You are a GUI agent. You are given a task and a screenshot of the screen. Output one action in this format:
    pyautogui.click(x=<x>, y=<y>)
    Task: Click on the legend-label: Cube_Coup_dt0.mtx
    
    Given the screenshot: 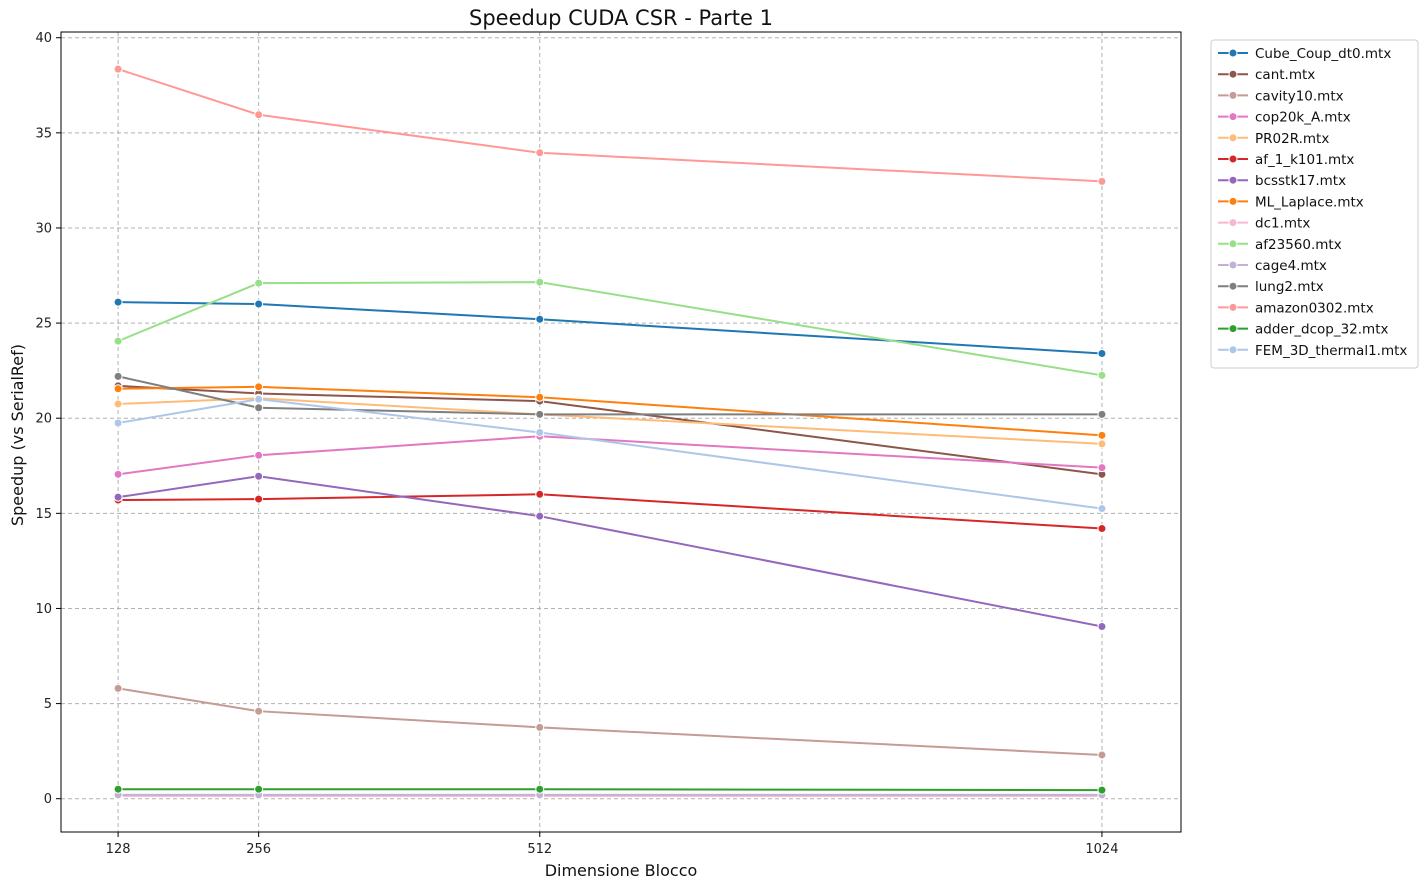 What is the action you would take?
    pyautogui.click(x=1323, y=54)
    